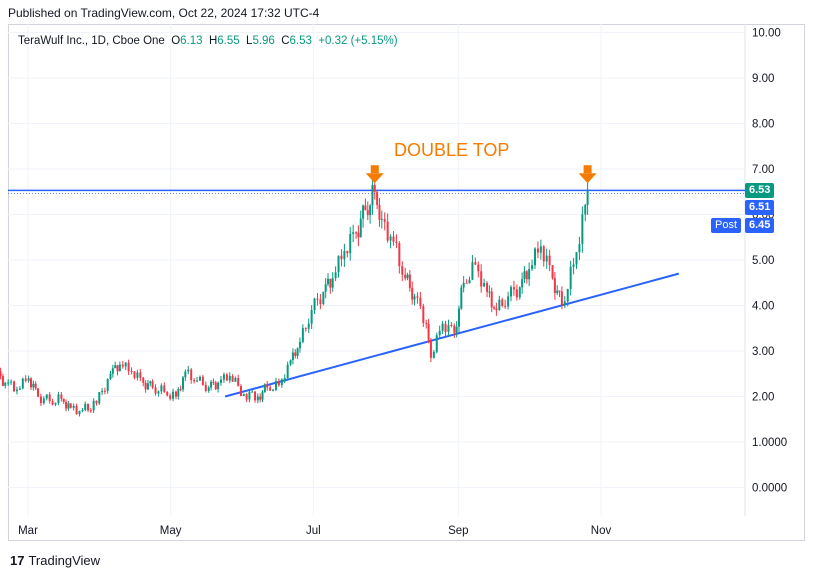  What do you see at coordinates (763, 398) in the screenshot?
I see `y-tick-label: 2.00` at bounding box center [763, 398].